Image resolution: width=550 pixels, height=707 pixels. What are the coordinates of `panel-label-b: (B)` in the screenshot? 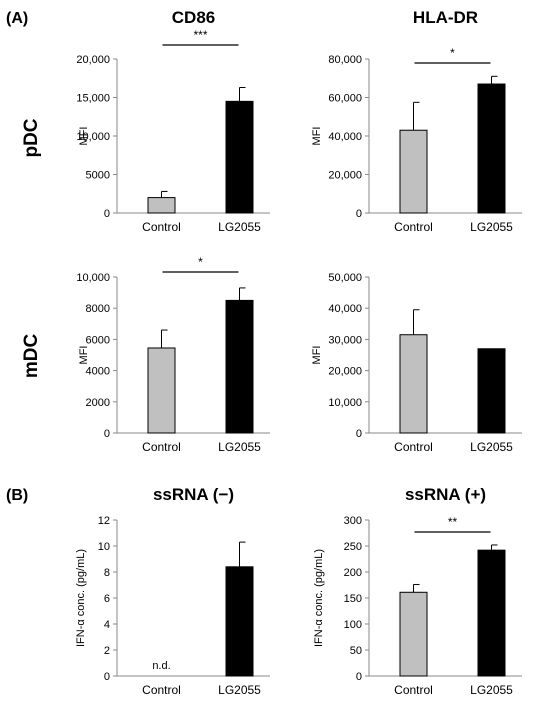 It's located at (17, 495).